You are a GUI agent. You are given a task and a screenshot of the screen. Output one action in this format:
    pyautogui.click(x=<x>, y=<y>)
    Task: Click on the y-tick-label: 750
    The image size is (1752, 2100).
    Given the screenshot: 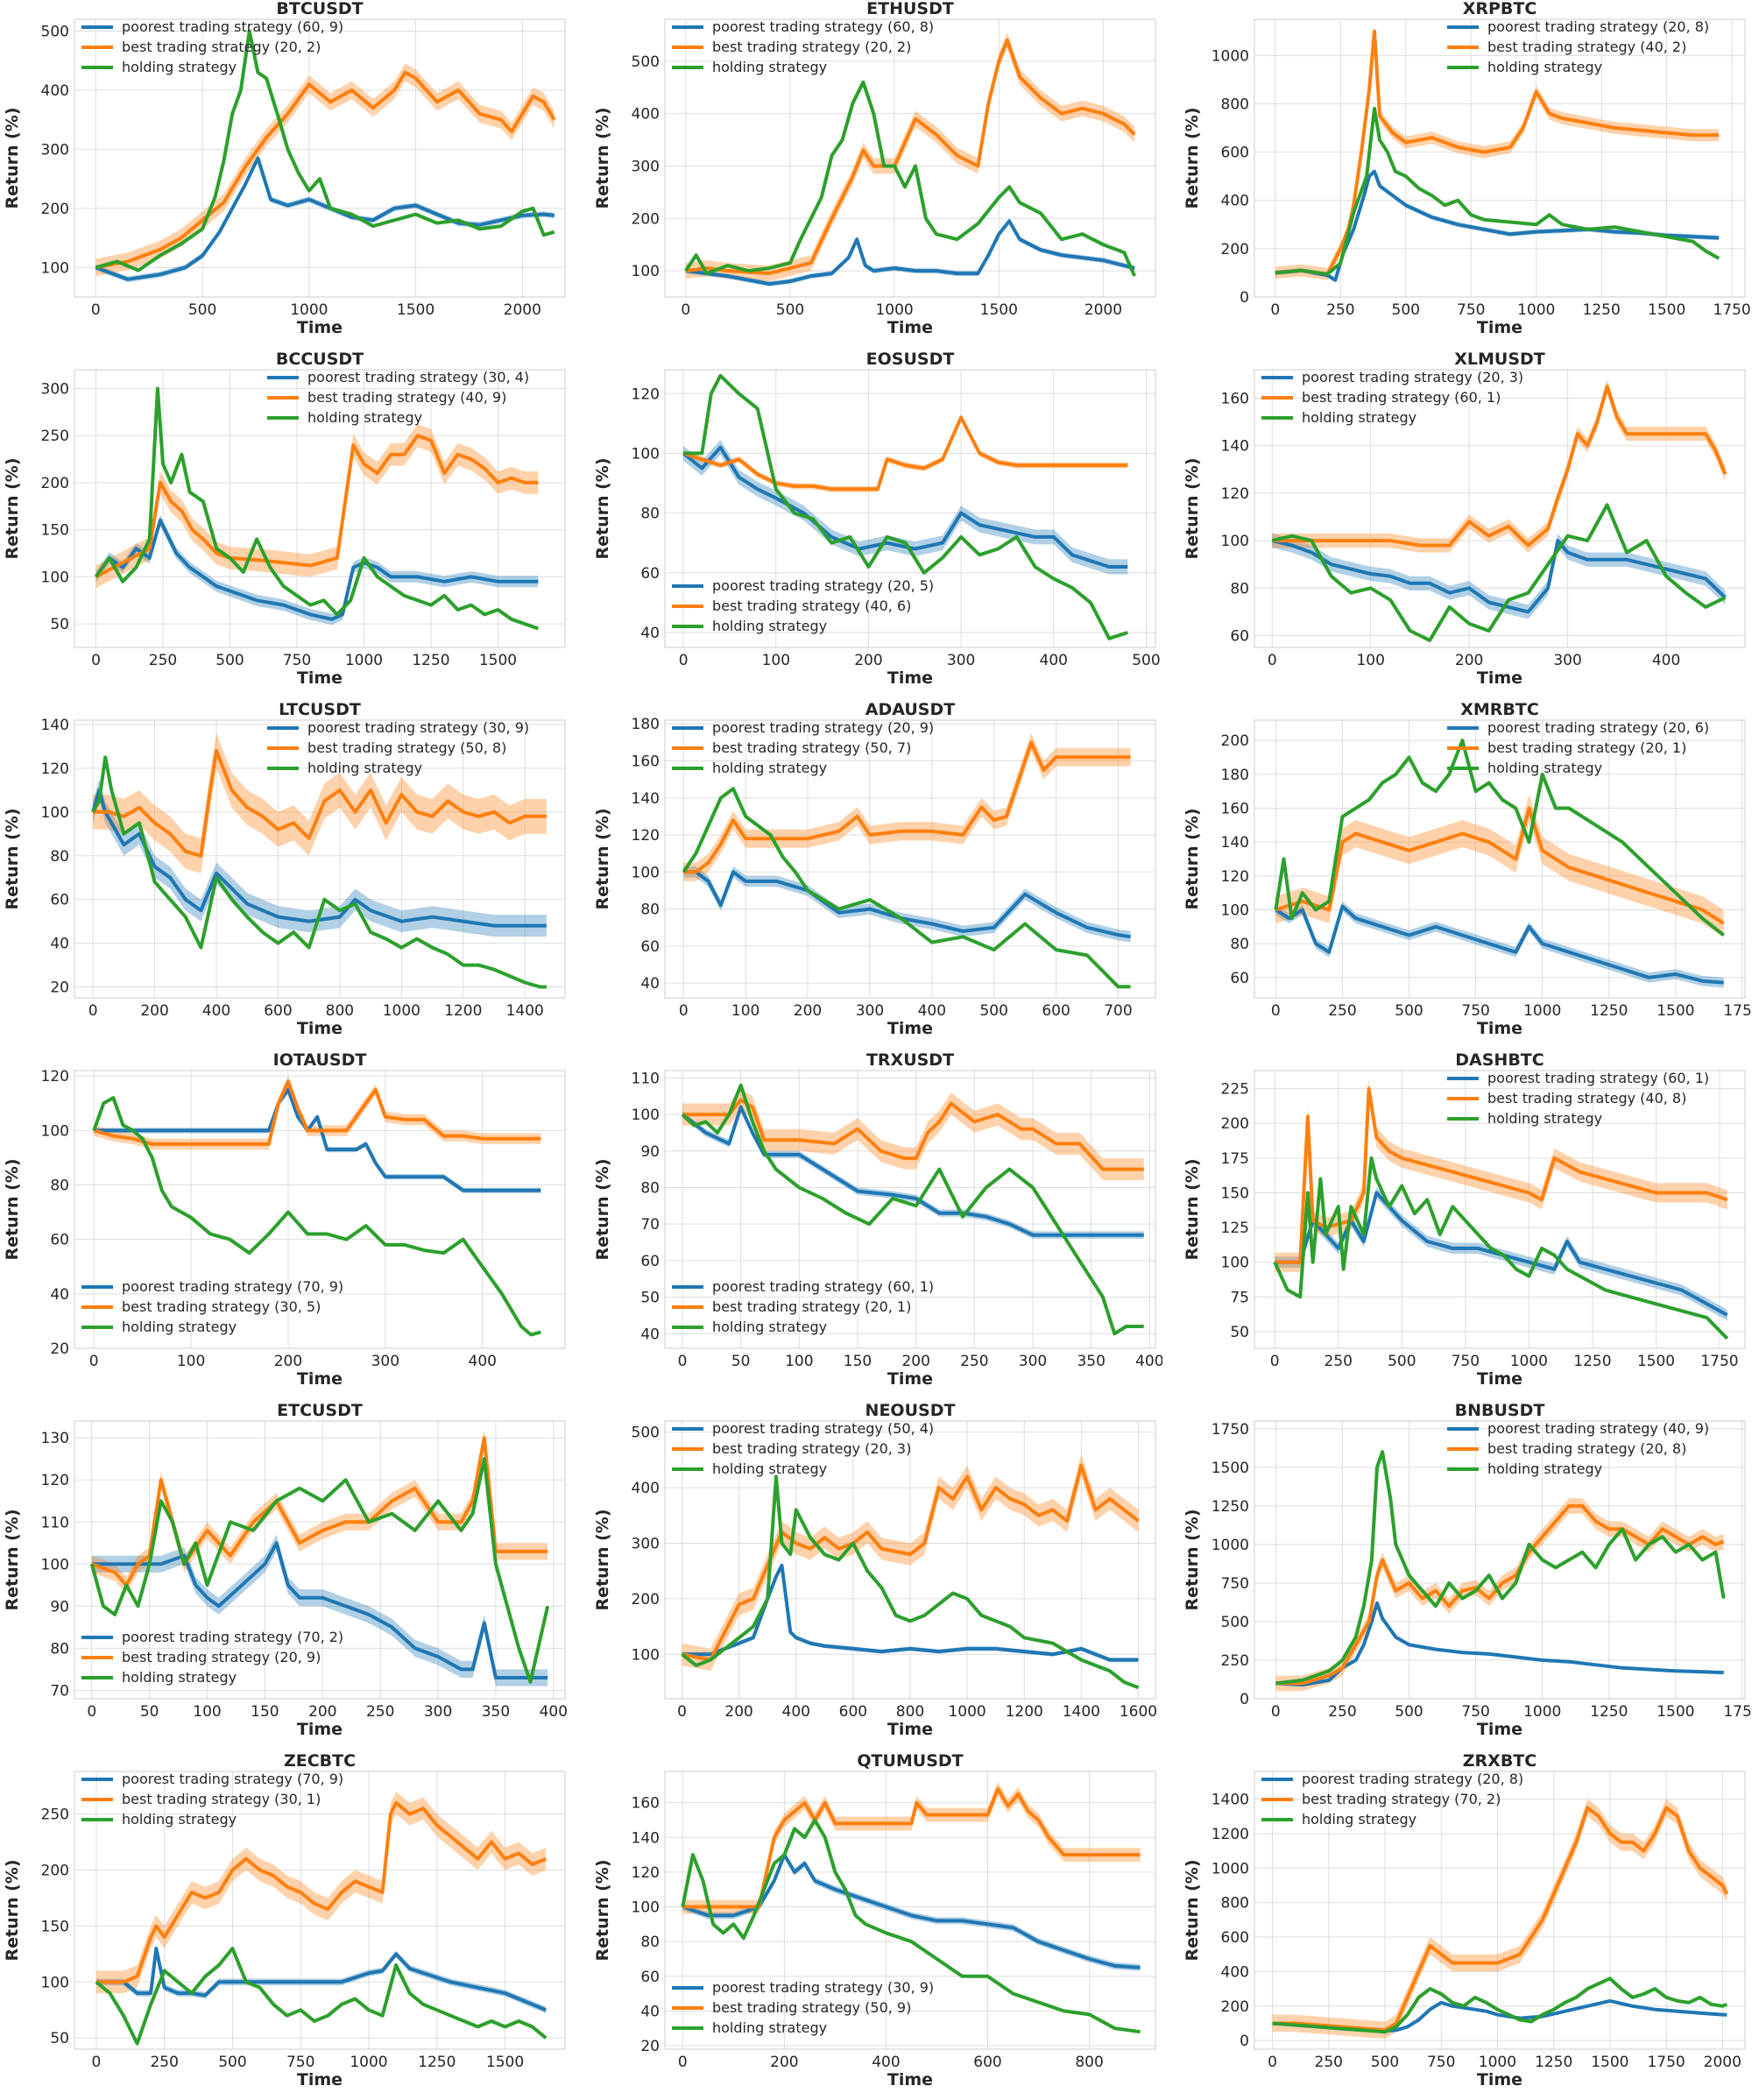 What is the action you would take?
    pyautogui.click(x=1235, y=1584)
    